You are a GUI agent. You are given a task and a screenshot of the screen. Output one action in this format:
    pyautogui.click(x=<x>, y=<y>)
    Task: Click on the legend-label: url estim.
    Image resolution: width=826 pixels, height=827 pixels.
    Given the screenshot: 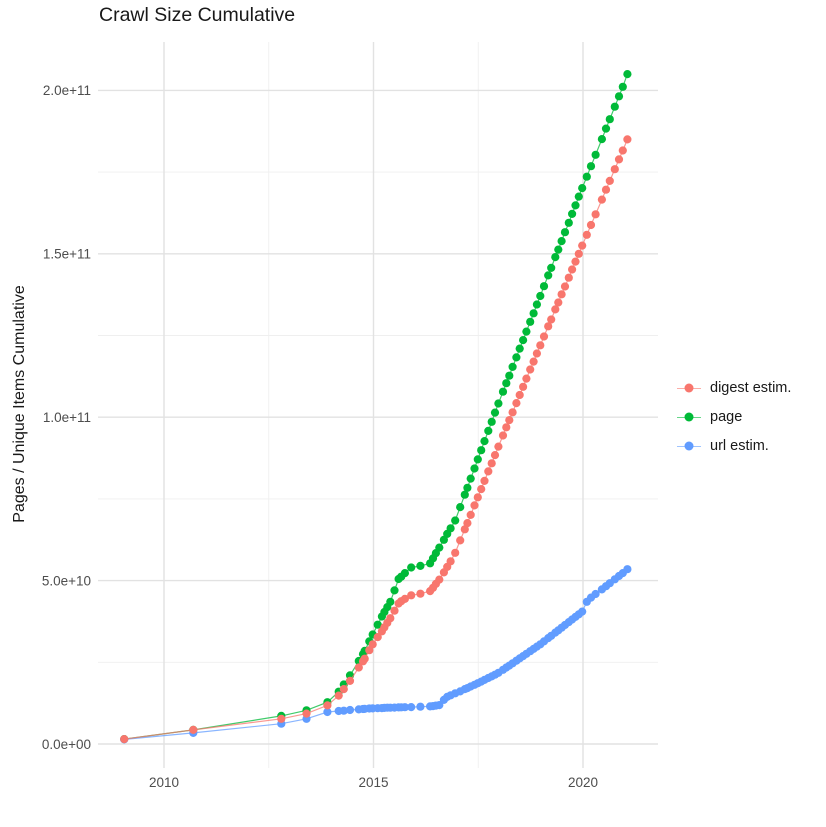 What is the action you would take?
    pyautogui.click(x=739, y=446)
    